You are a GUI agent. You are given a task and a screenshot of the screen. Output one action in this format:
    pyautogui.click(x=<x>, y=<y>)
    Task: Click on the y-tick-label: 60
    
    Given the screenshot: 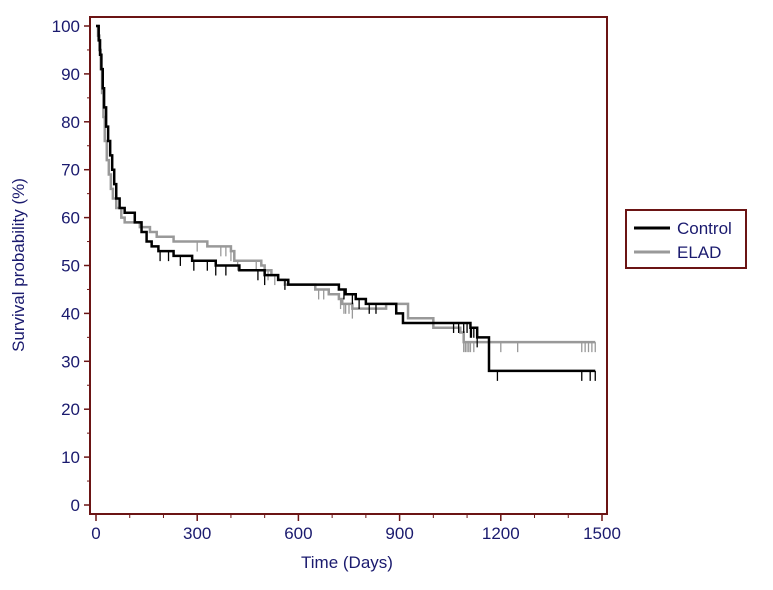 What is the action you would take?
    pyautogui.click(x=70, y=218)
    